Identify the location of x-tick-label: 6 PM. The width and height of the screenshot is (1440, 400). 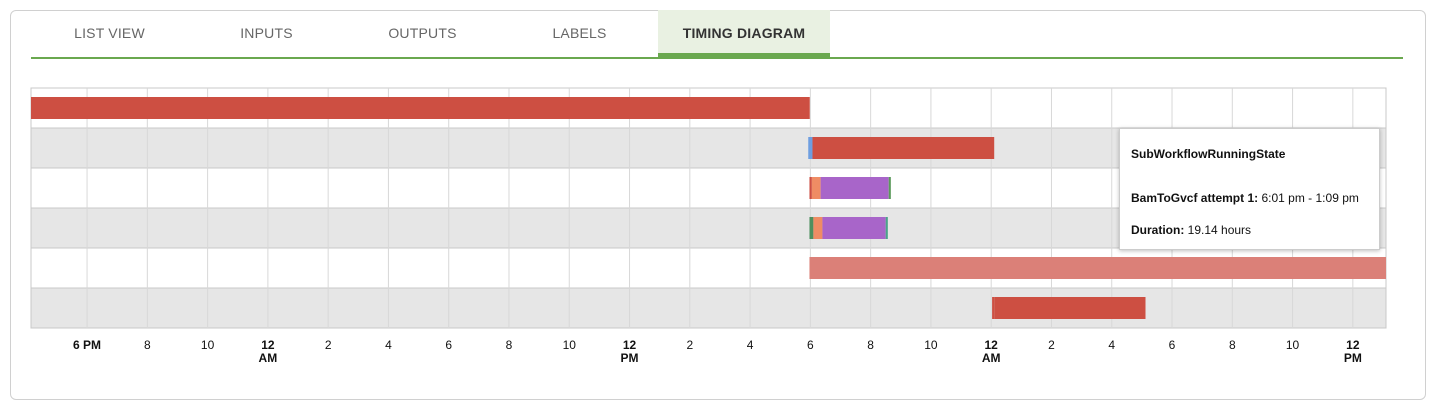
(87, 345).